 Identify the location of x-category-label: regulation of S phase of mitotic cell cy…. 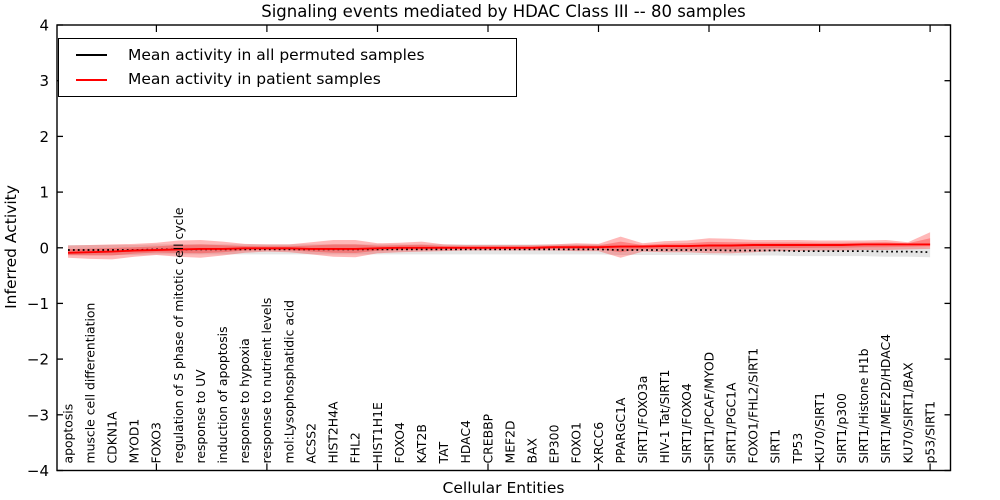
(178, 335).